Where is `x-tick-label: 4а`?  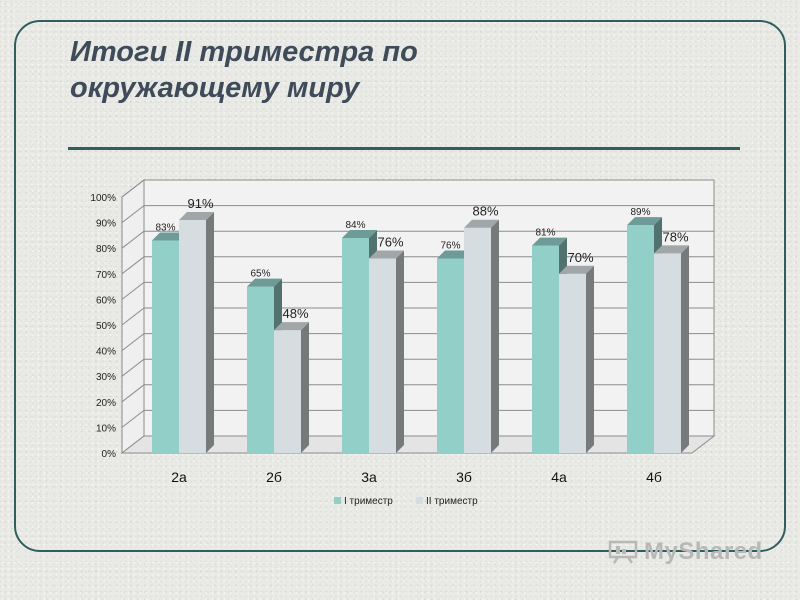 x-tick-label: 4а is located at coordinates (559, 477).